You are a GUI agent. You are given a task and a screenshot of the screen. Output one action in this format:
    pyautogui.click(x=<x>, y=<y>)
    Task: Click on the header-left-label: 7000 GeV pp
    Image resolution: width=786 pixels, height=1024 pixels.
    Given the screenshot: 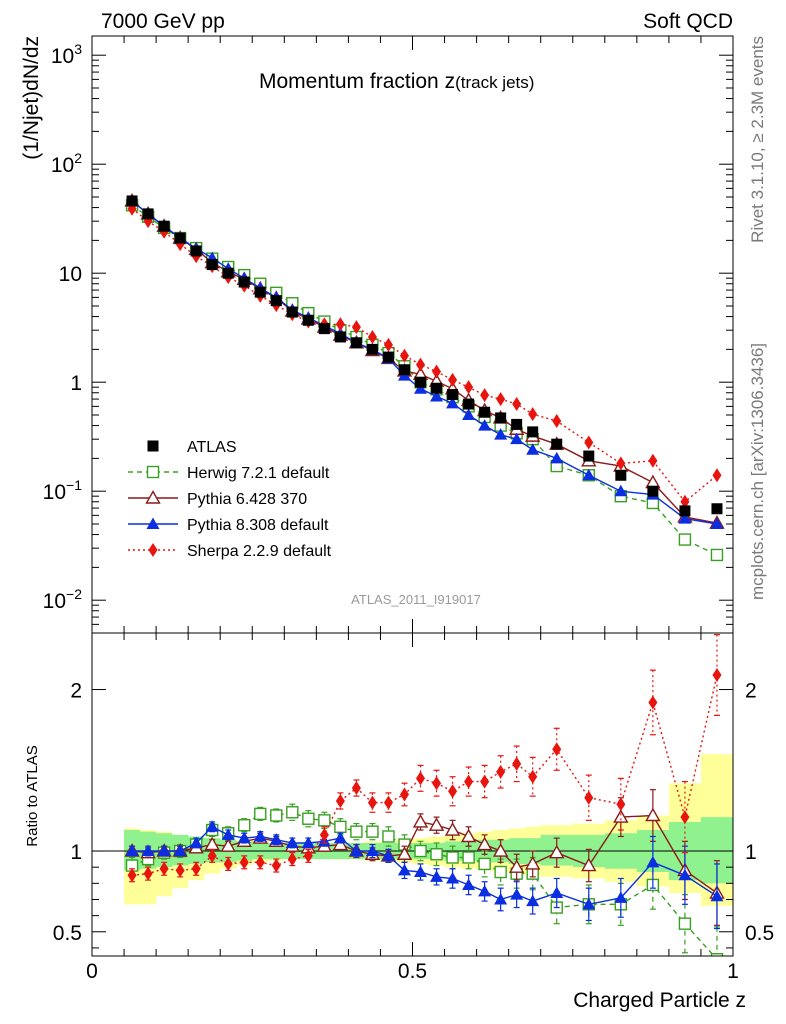 What is the action you would take?
    pyautogui.click(x=163, y=21)
    